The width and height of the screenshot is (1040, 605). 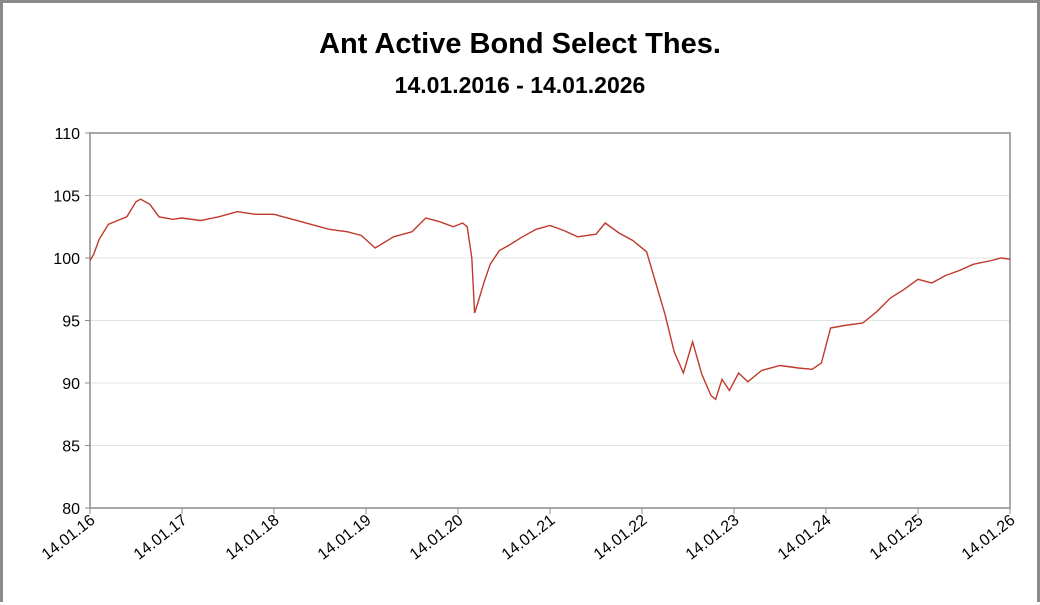 I want to click on y-tick-label: 95, so click(x=71, y=322).